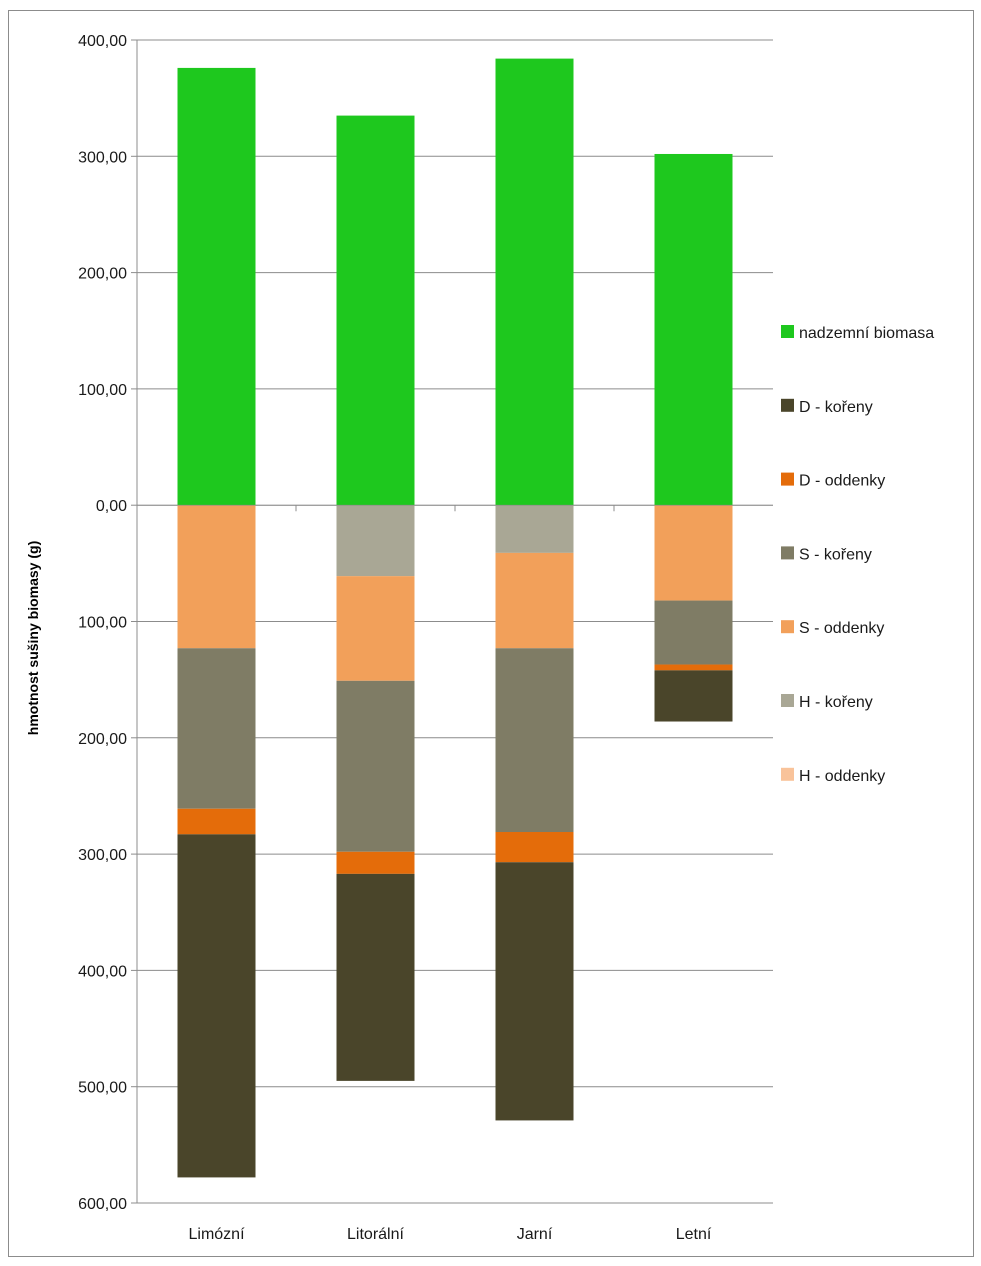 The image size is (981, 1266). What do you see at coordinates (535, 1234) in the screenshot?
I see `x-category-label: Jarní` at bounding box center [535, 1234].